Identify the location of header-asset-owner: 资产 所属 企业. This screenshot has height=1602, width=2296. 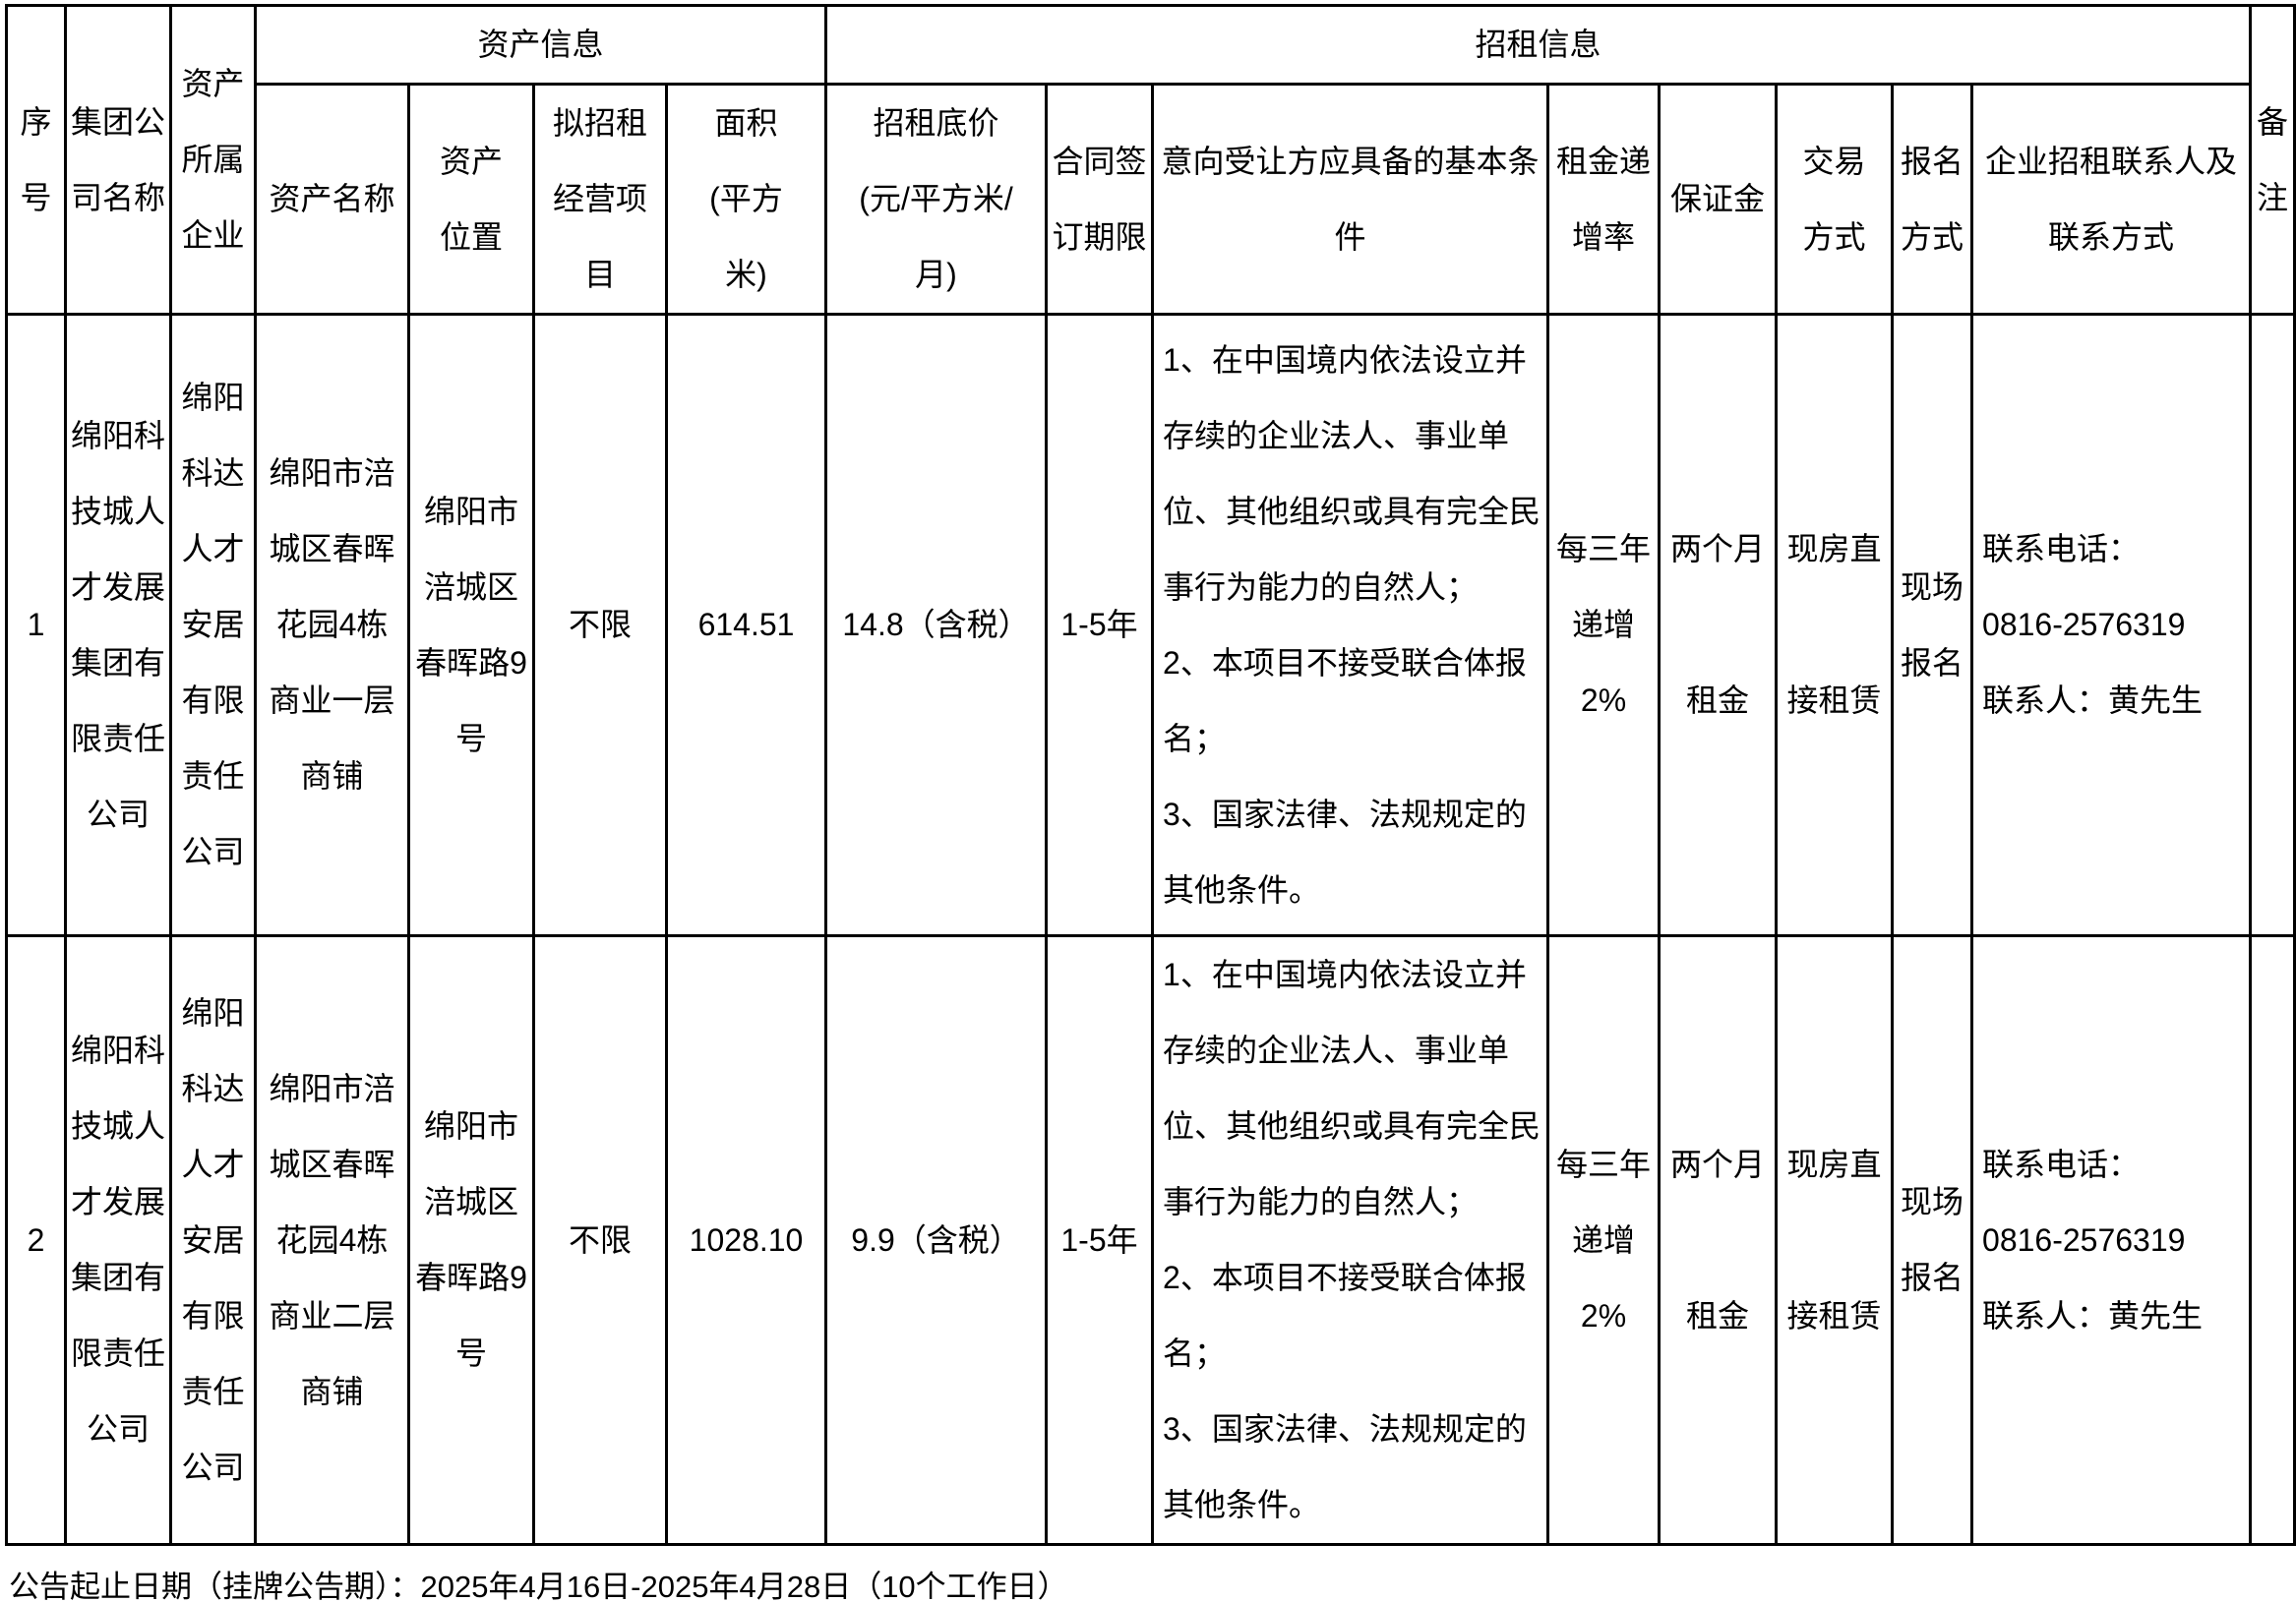
(213, 160).